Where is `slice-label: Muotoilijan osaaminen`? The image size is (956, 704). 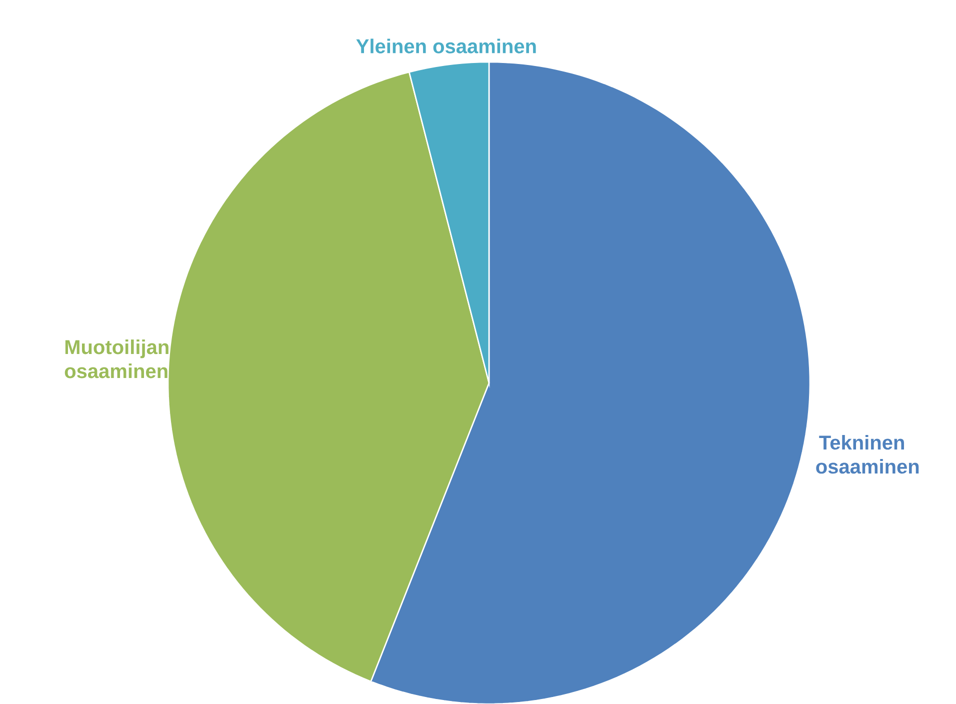 slice-label: Muotoilijan osaaminen is located at coordinates (116, 359).